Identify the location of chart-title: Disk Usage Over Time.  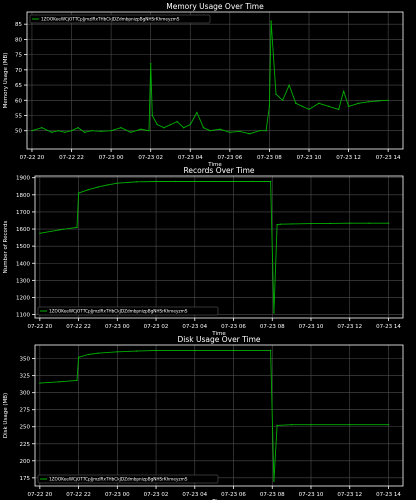
(218, 339).